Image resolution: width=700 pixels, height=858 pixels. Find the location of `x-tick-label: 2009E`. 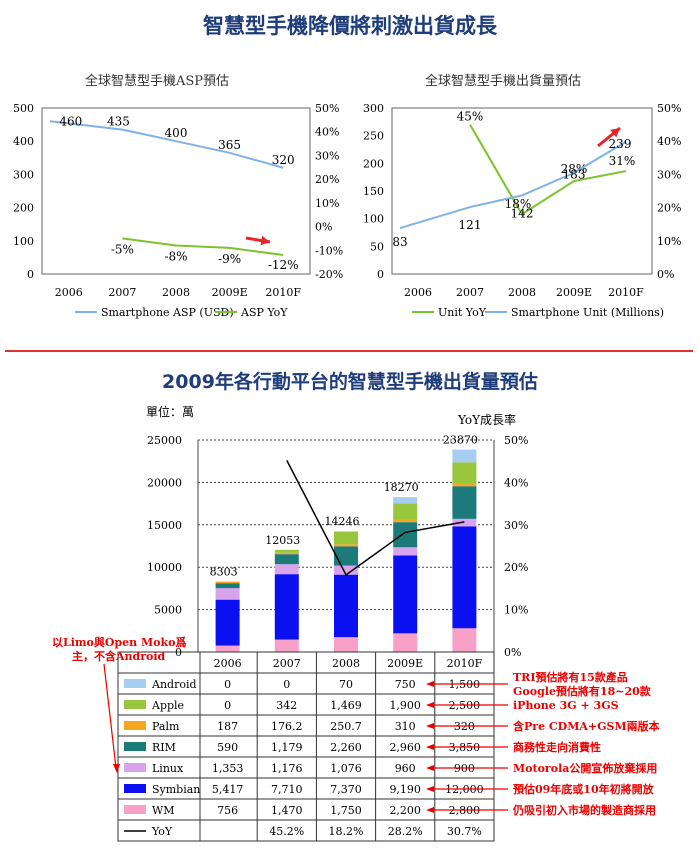

x-tick-label: 2009E is located at coordinates (230, 292).